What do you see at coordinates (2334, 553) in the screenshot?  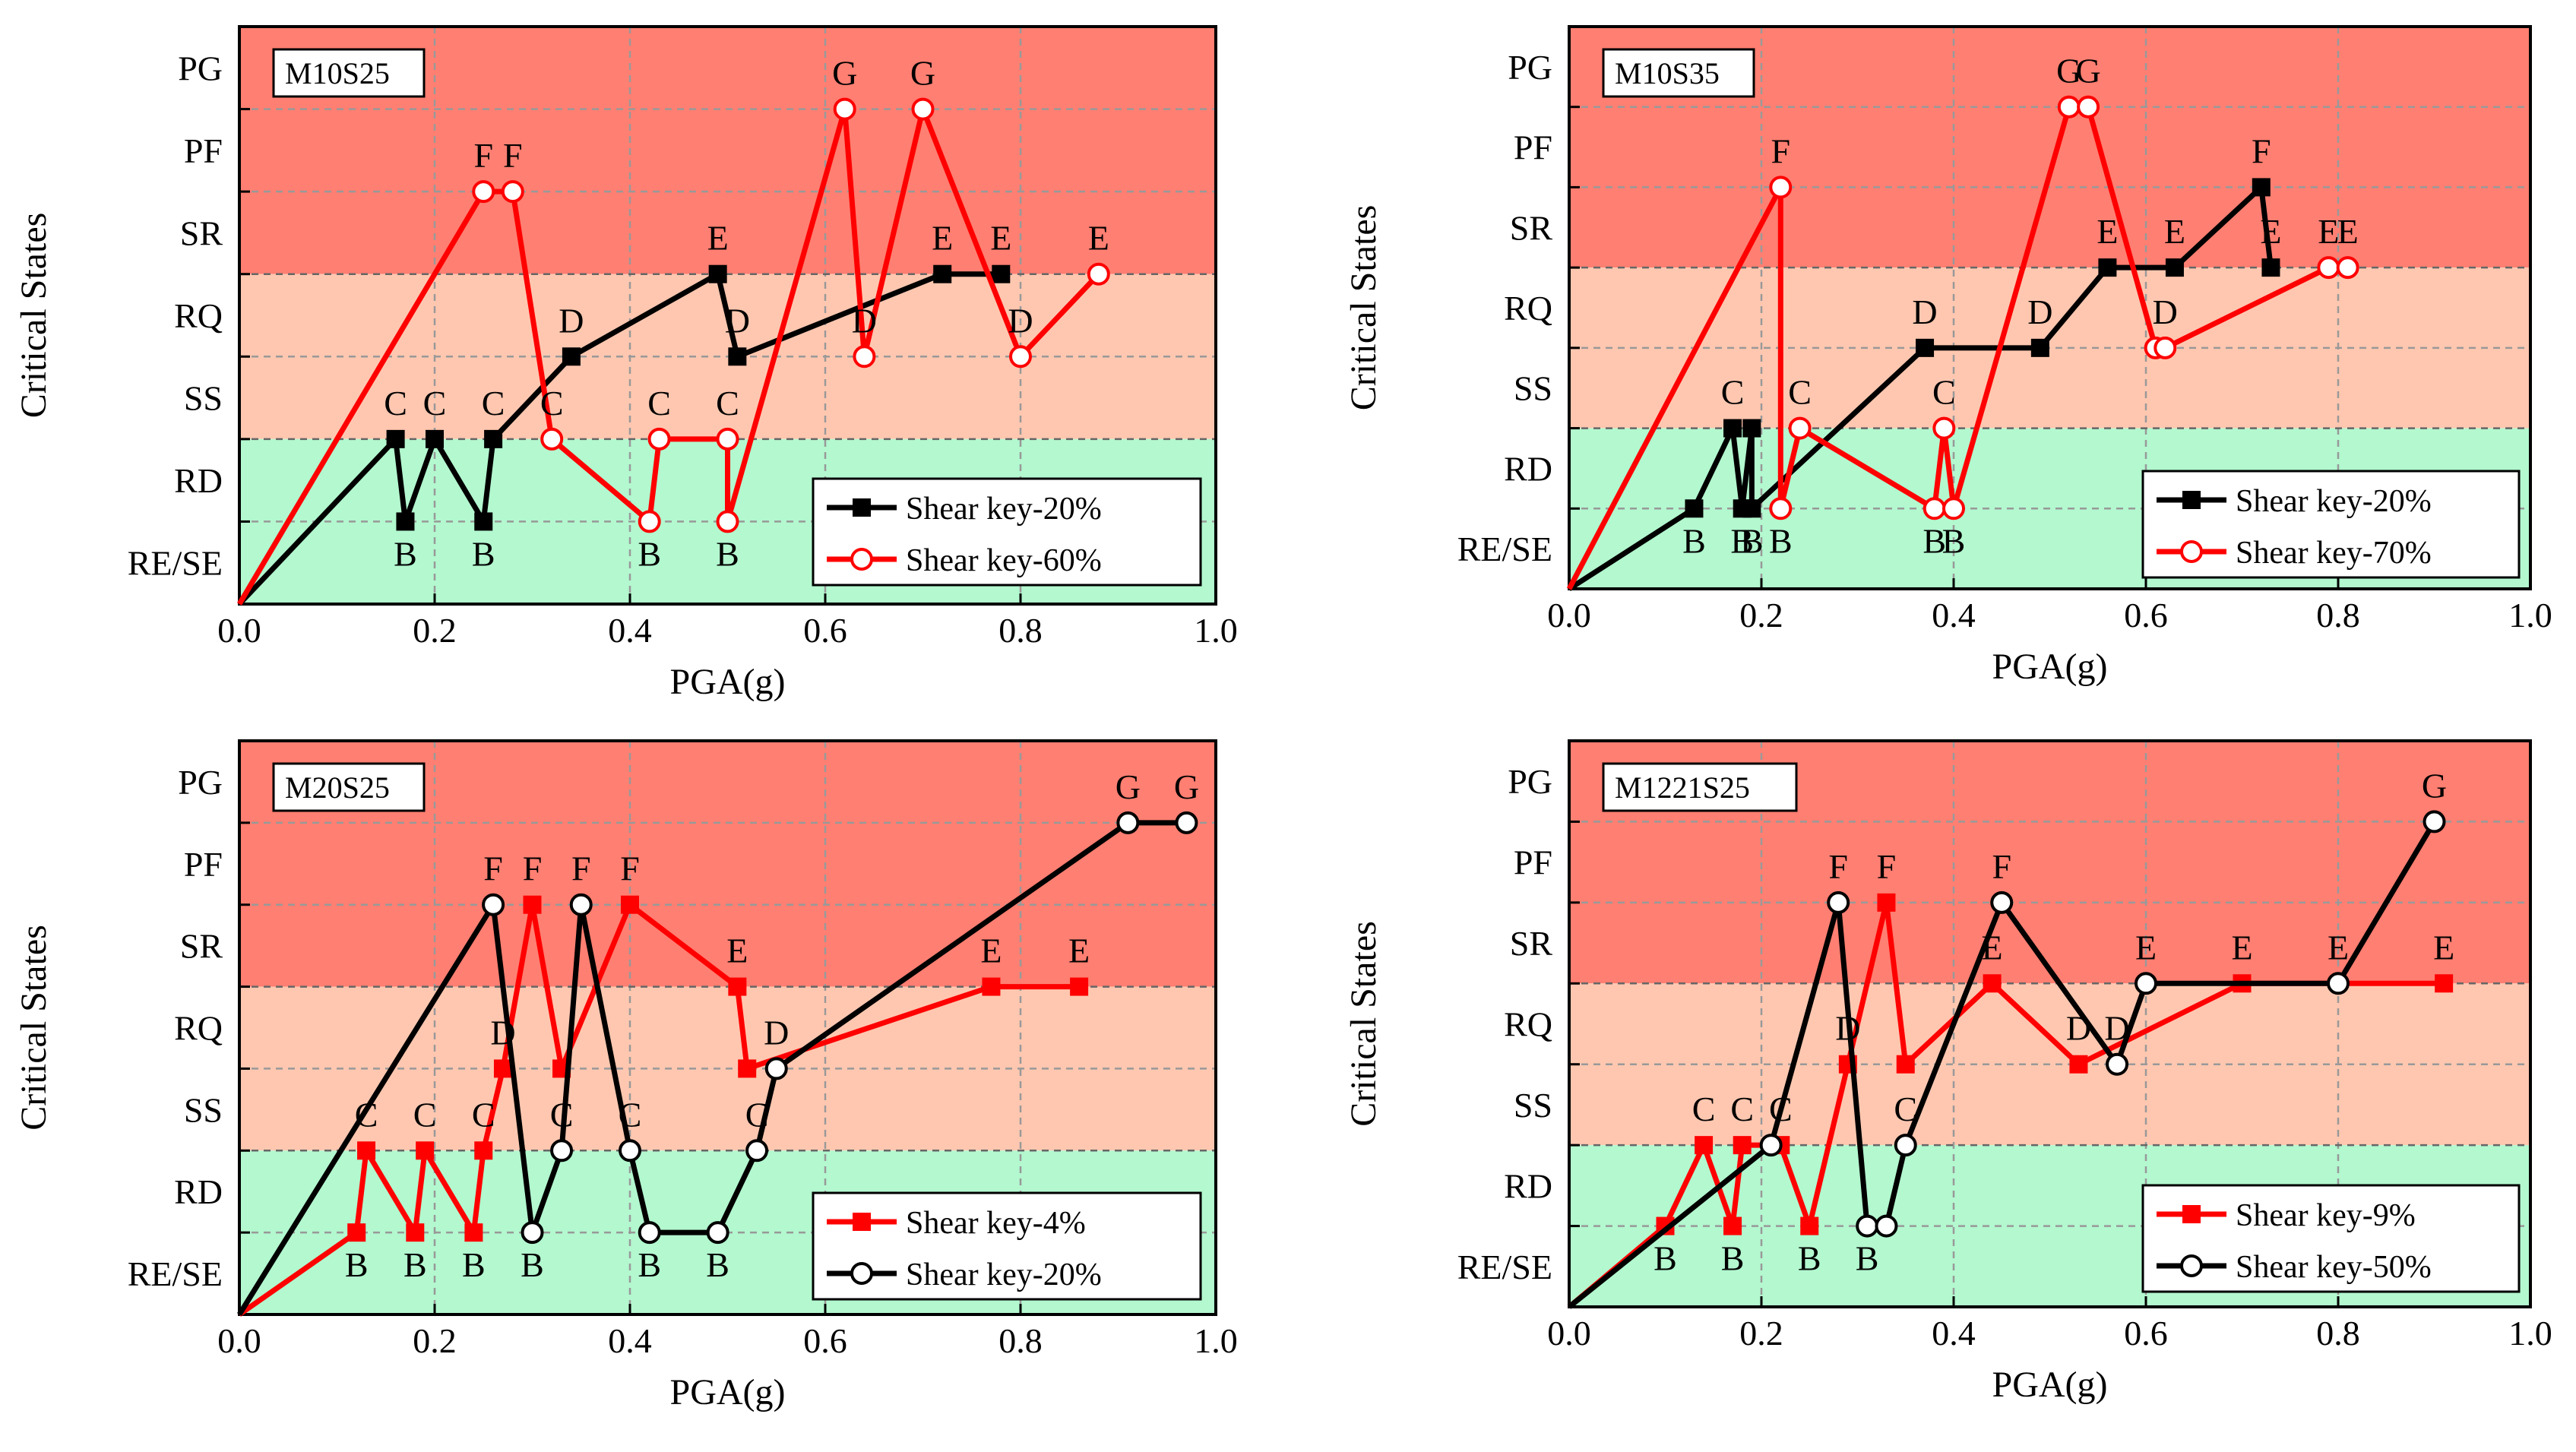 I see `legend-label: Shear key-70%` at bounding box center [2334, 553].